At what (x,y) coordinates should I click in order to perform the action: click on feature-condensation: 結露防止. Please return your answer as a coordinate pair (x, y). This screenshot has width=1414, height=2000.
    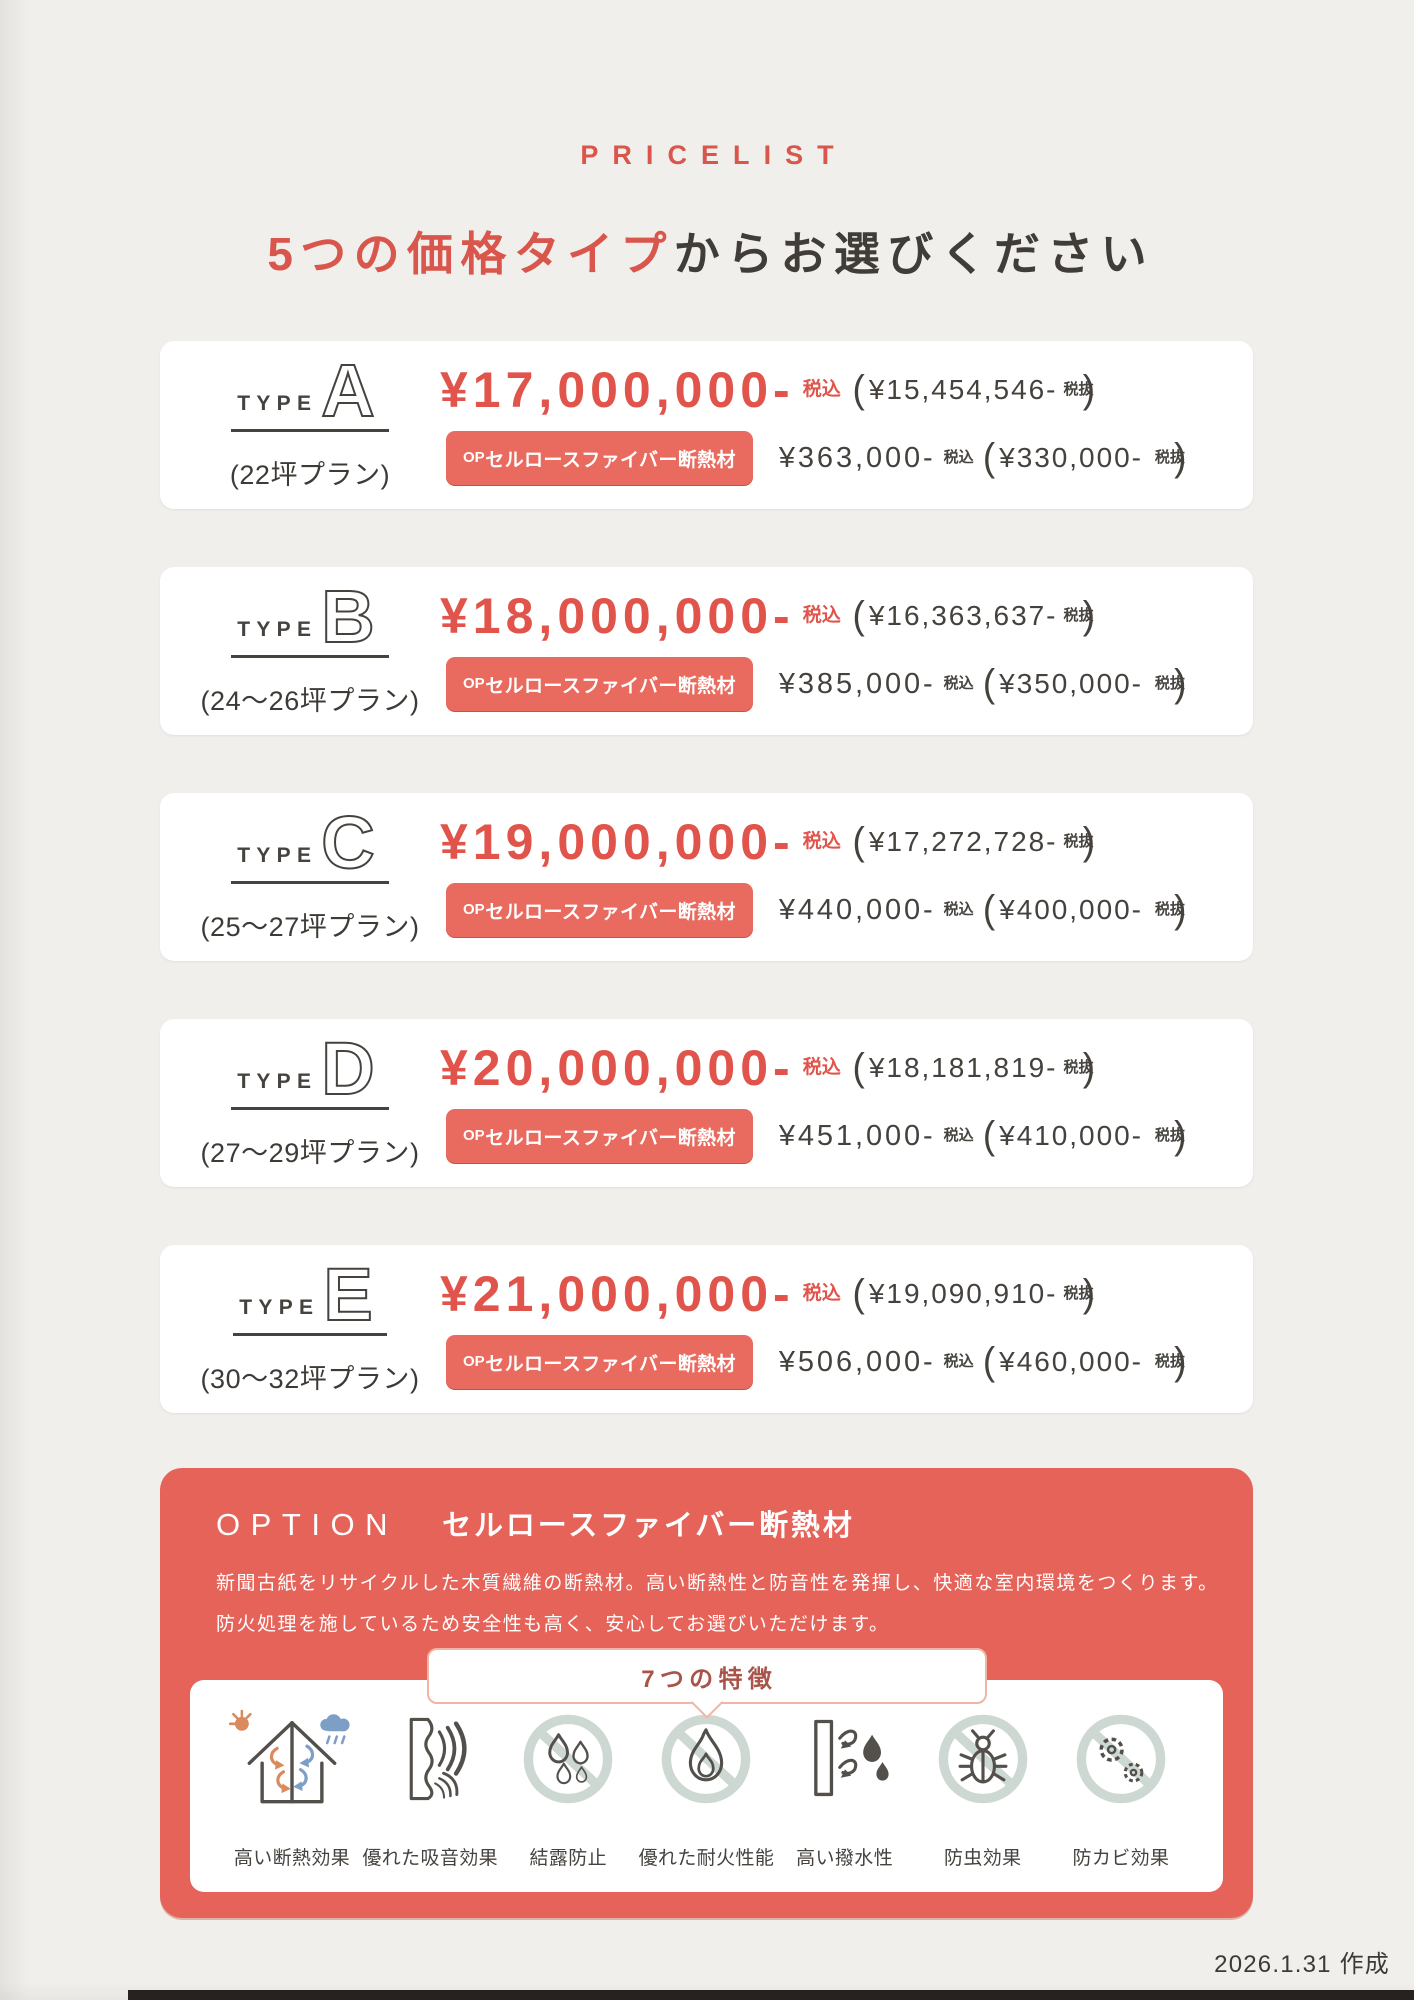
    Looking at the image, I should click on (568, 1790).